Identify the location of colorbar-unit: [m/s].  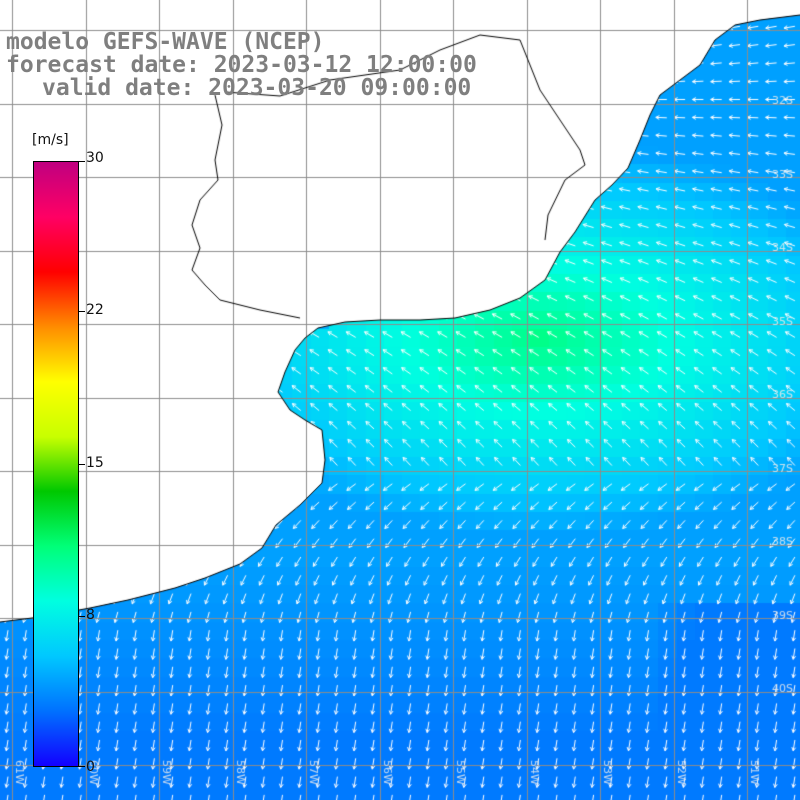
(50, 140).